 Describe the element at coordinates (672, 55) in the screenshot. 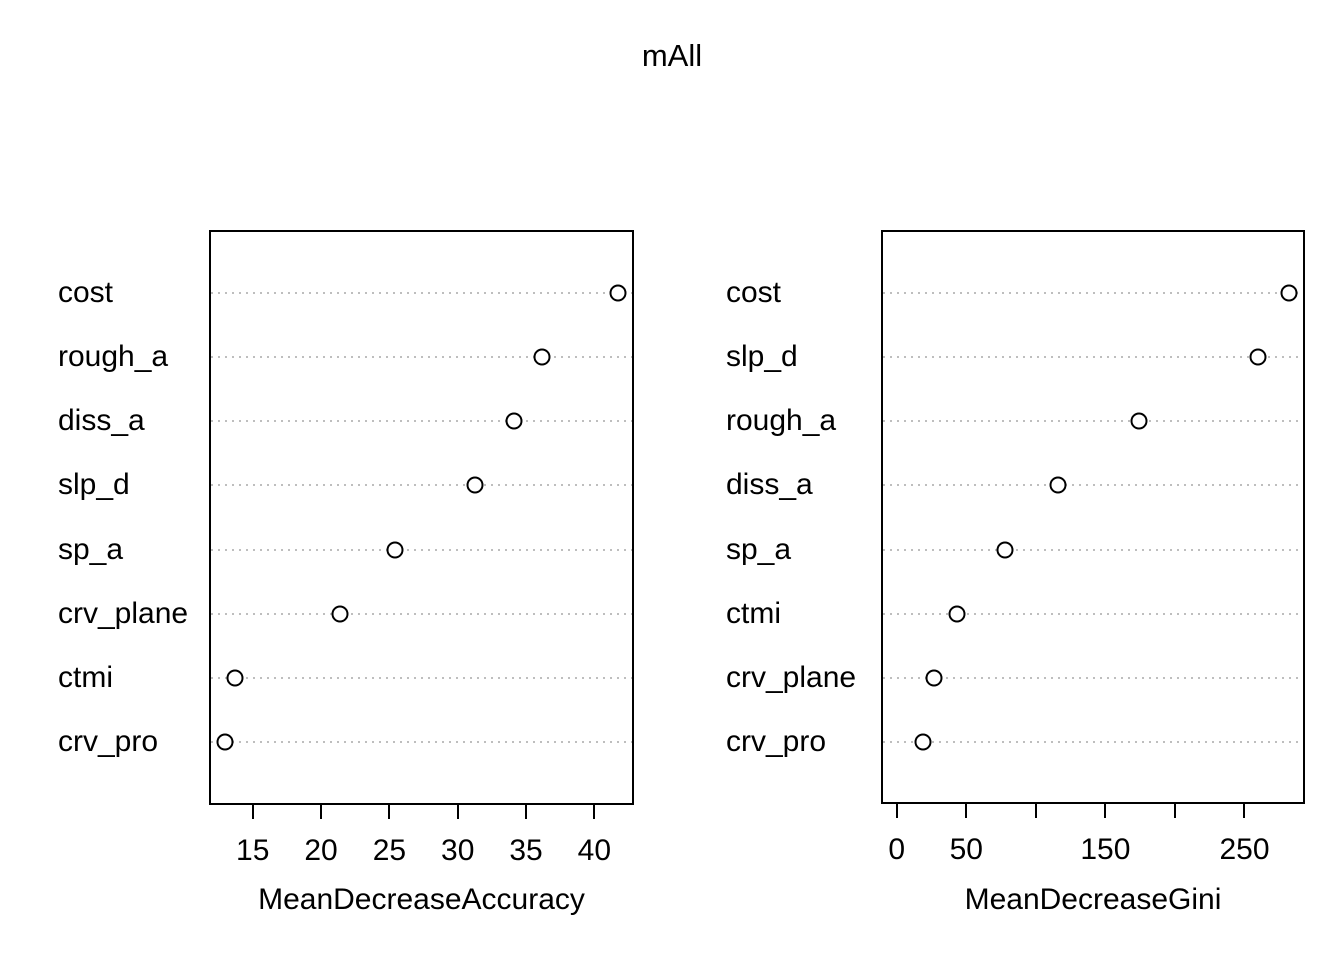

I see `chart-title: mAll` at that location.